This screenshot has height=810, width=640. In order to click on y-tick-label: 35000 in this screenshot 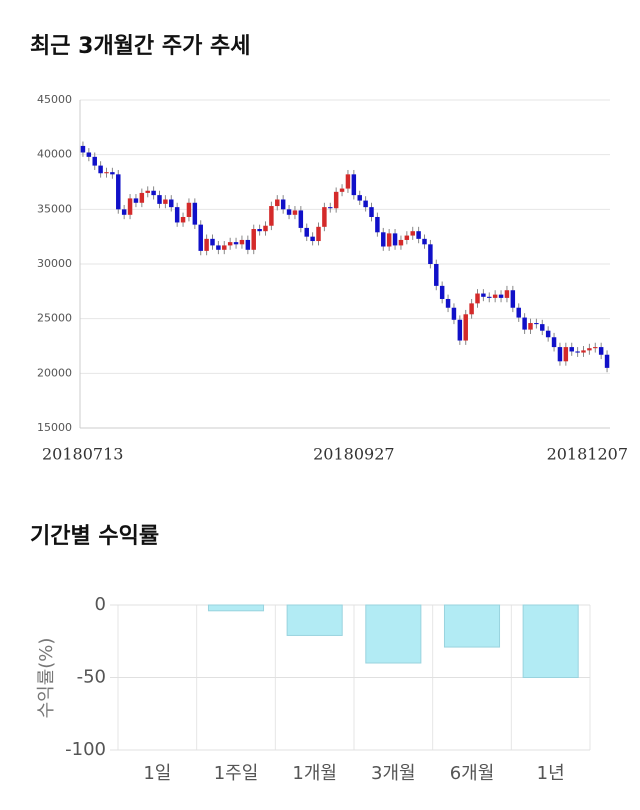, I will do `click(54, 208)`.